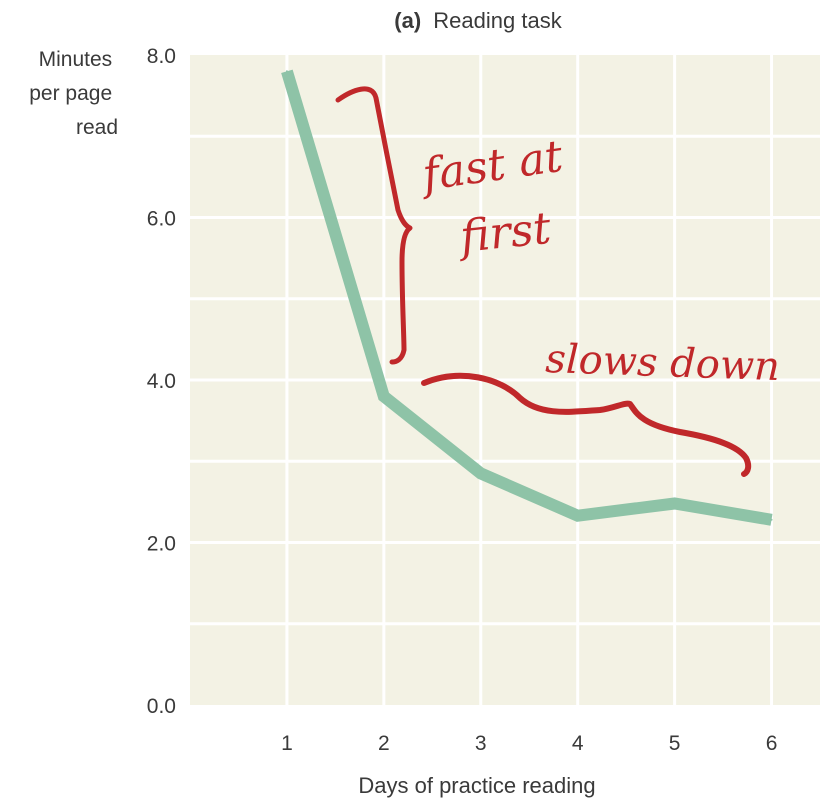  I want to click on x-tick-label: 6, so click(772, 743).